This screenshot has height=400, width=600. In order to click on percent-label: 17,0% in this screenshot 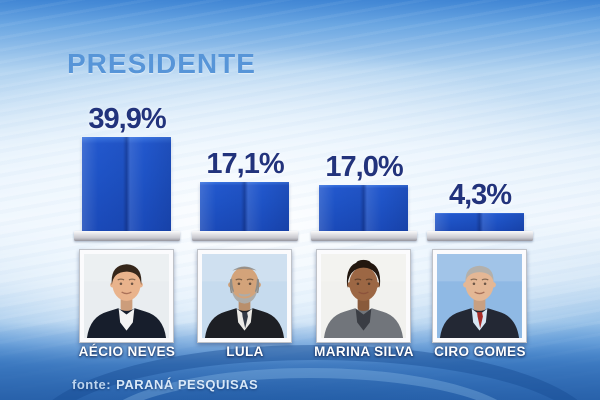, I will do `click(364, 167)`.